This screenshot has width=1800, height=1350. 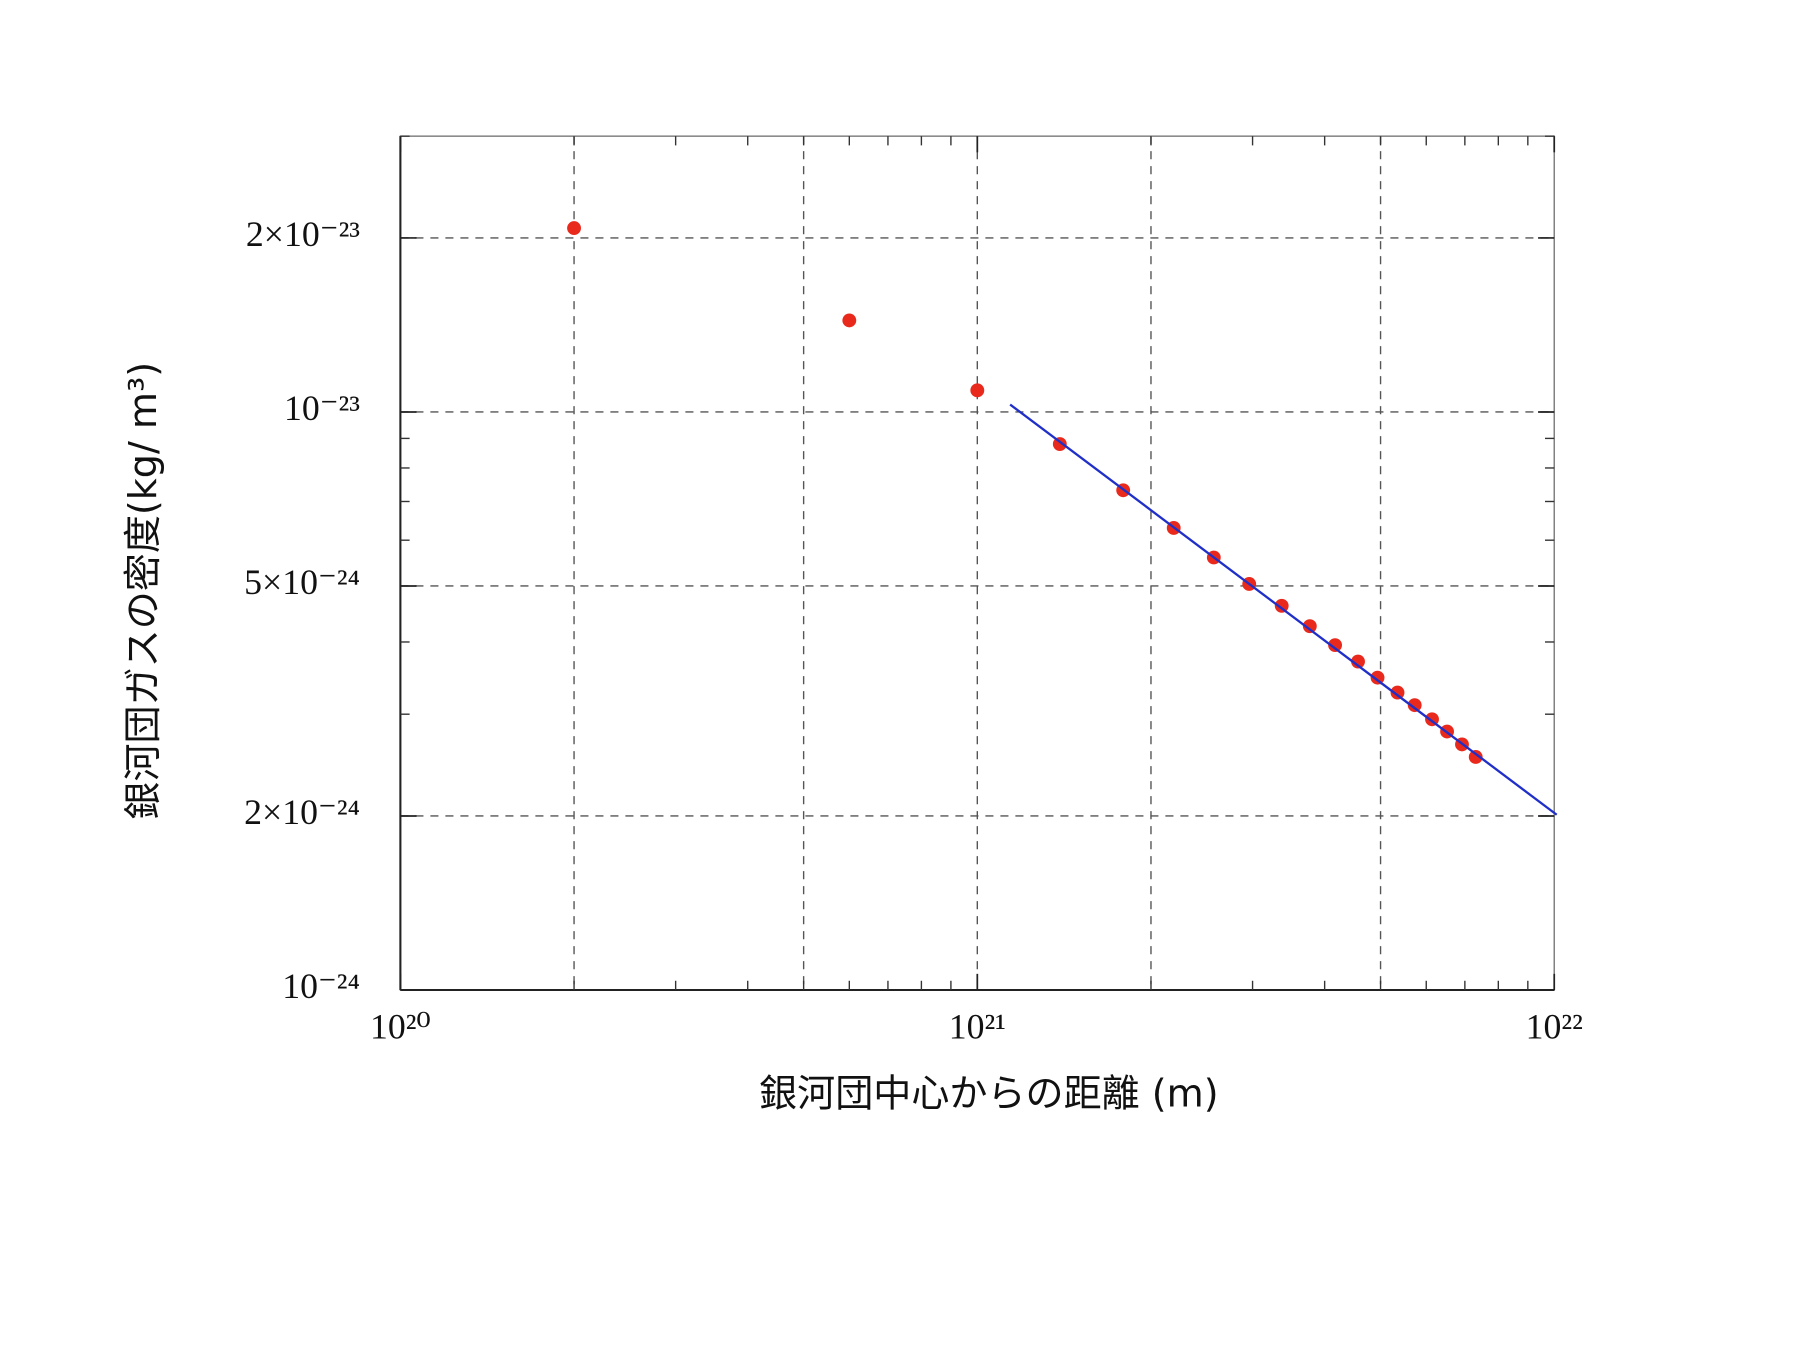 I want to click on y-tick-label: 2×10⁻²³, so click(x=303, y=234).